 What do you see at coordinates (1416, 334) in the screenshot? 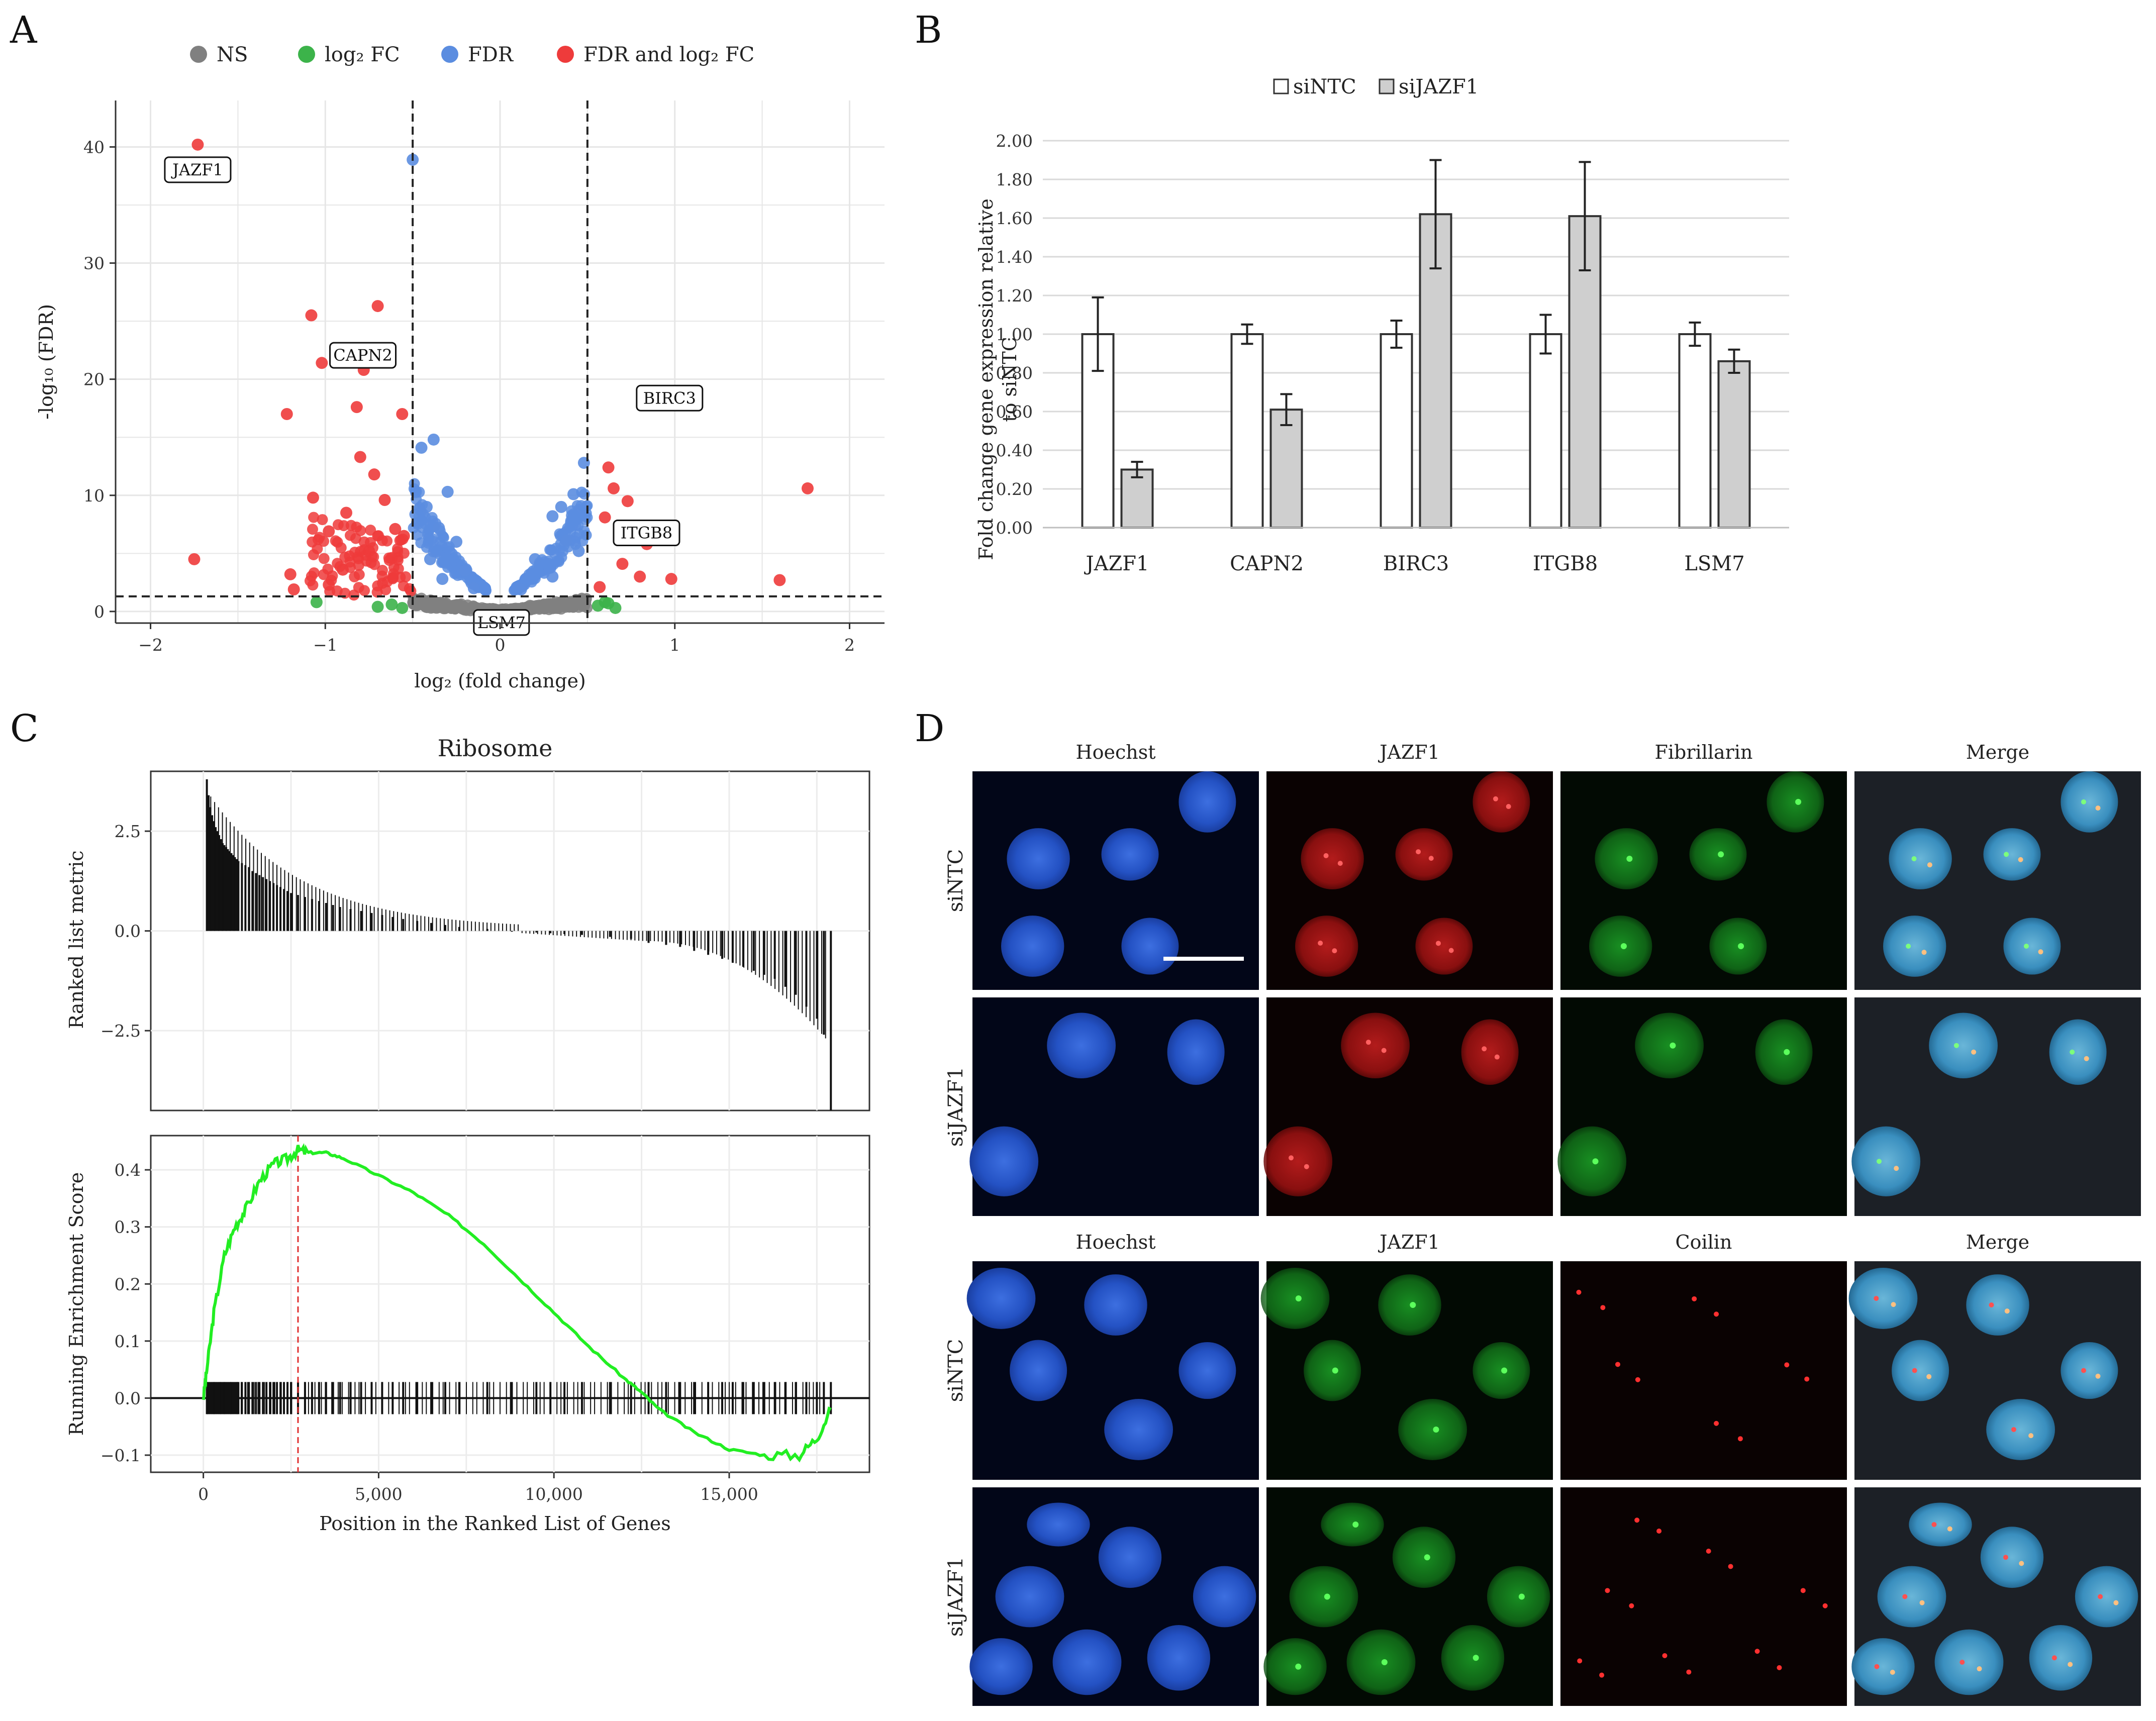
I see `bar-grid` at bounding box center [1416, 334].